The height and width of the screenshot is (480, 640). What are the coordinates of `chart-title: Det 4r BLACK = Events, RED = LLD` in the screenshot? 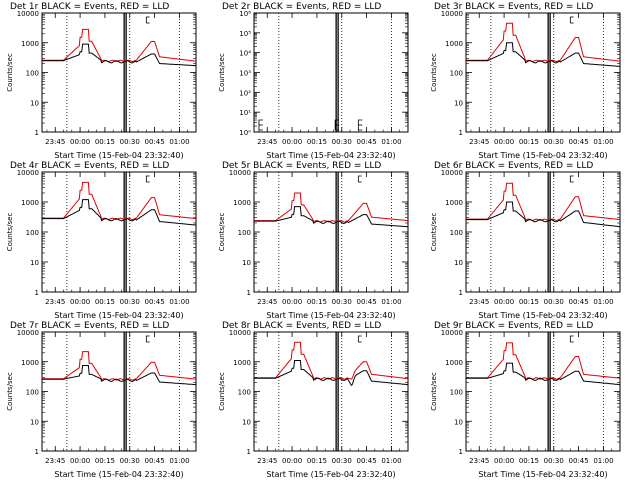 It's located at (89, 166).